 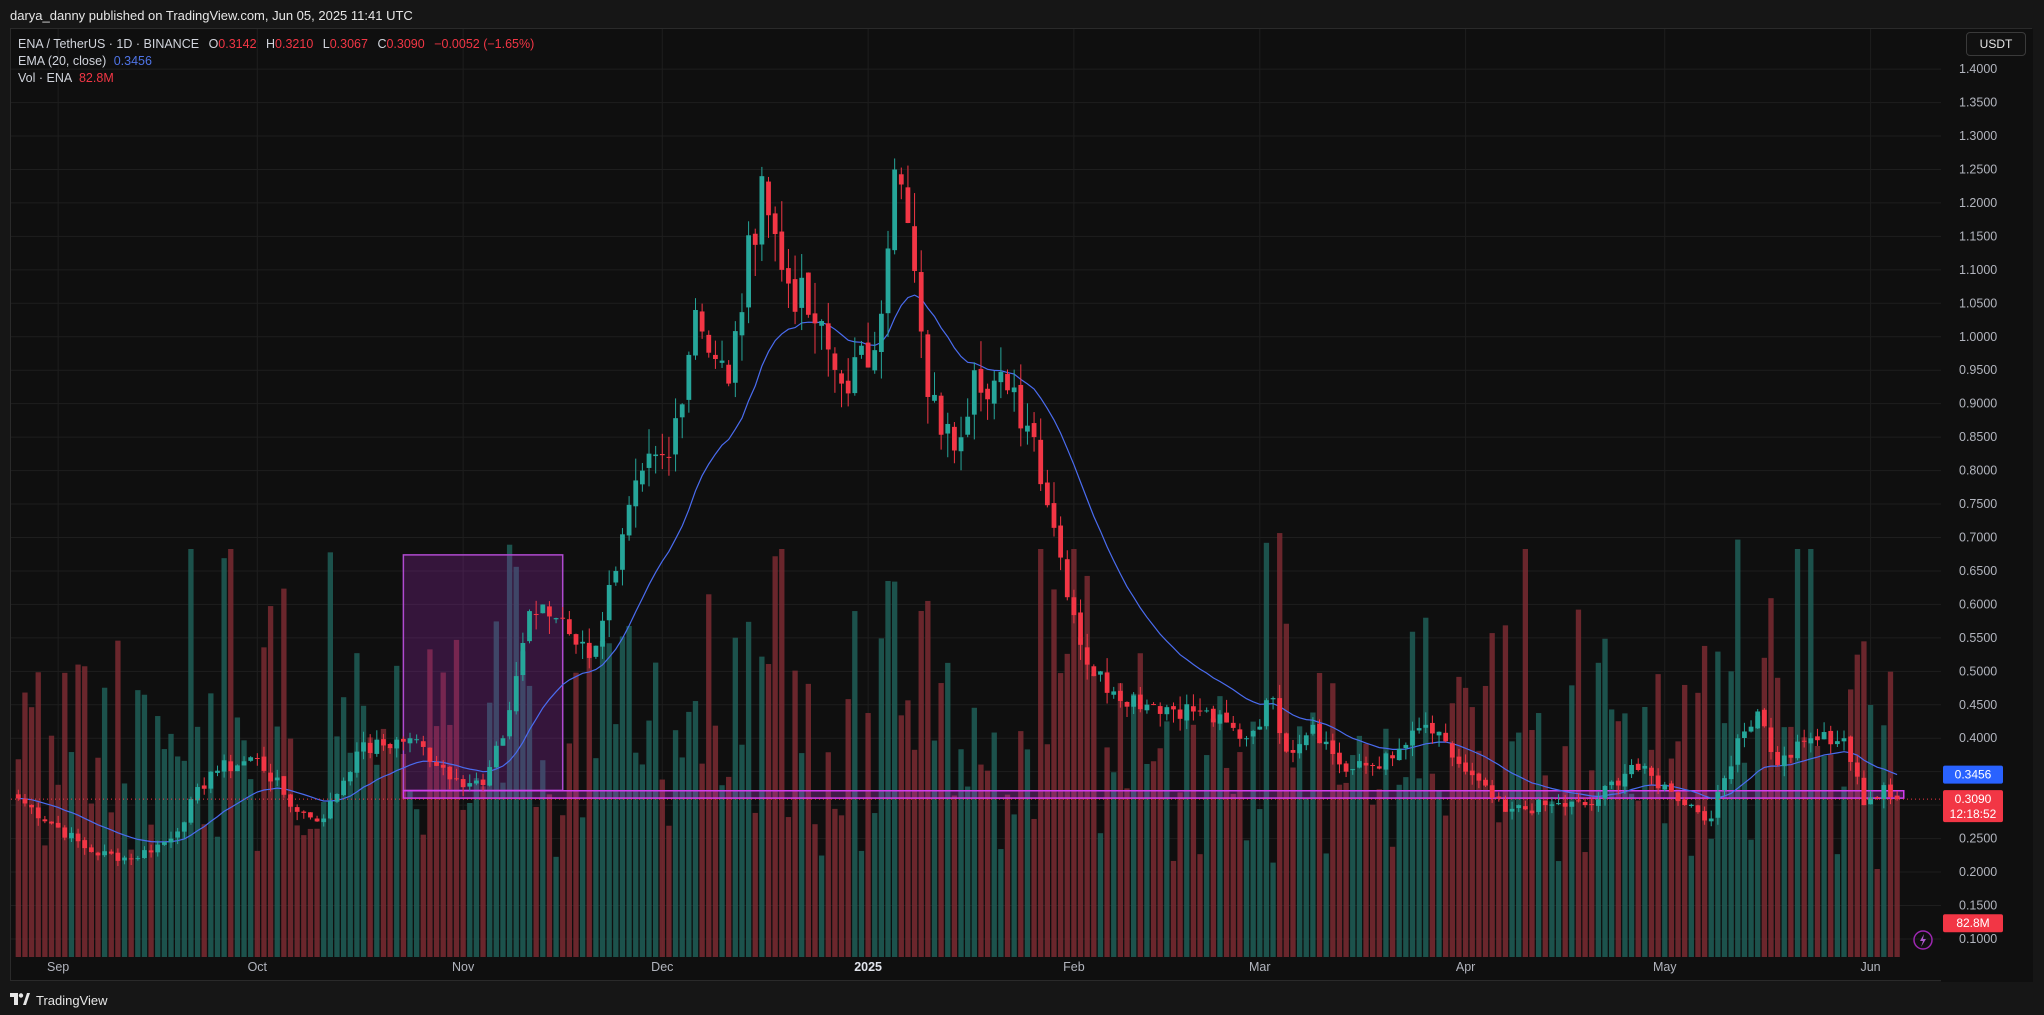 What do you see at coordinates (964, 967) in the screenshot?
I see `time-axis: Sep Oct Nov Dec 2025 Feb Mar Apr May Jun` at bounding box center [964, 967].